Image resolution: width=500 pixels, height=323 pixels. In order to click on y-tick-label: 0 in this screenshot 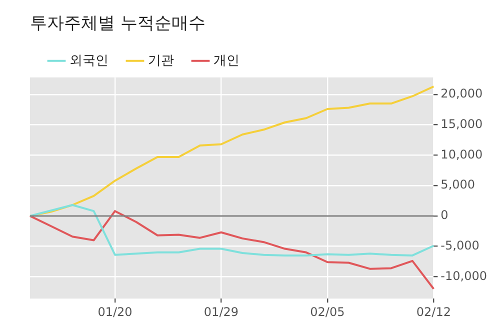, I will do `click(444, 215)`.